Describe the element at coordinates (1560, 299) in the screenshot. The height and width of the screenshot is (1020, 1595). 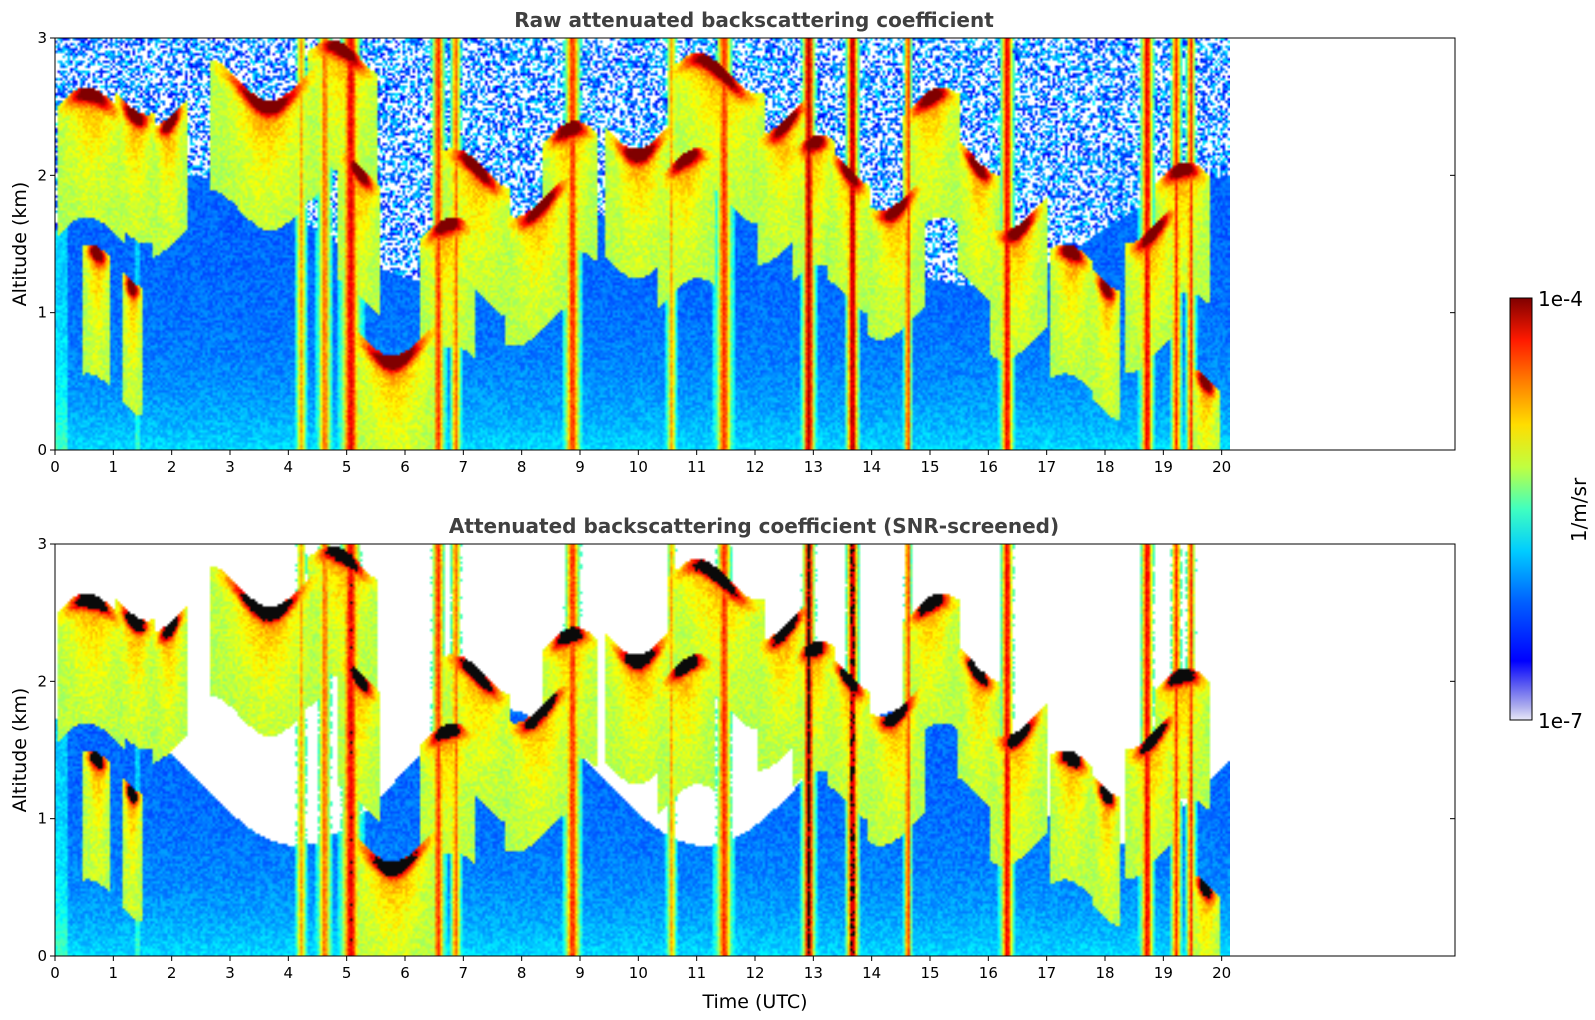
I see `colorbar-max-label: 1e-4` at that location.